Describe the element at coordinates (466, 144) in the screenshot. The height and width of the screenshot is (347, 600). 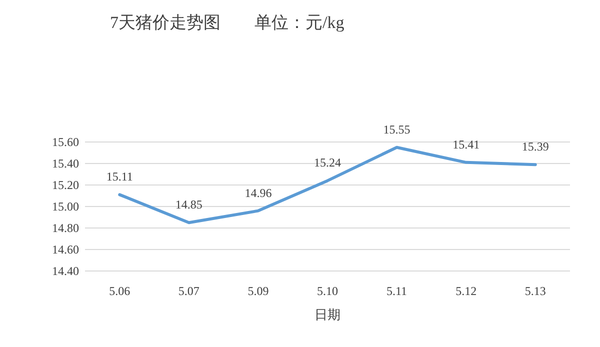
I see `data-label: 15.41` at that location.